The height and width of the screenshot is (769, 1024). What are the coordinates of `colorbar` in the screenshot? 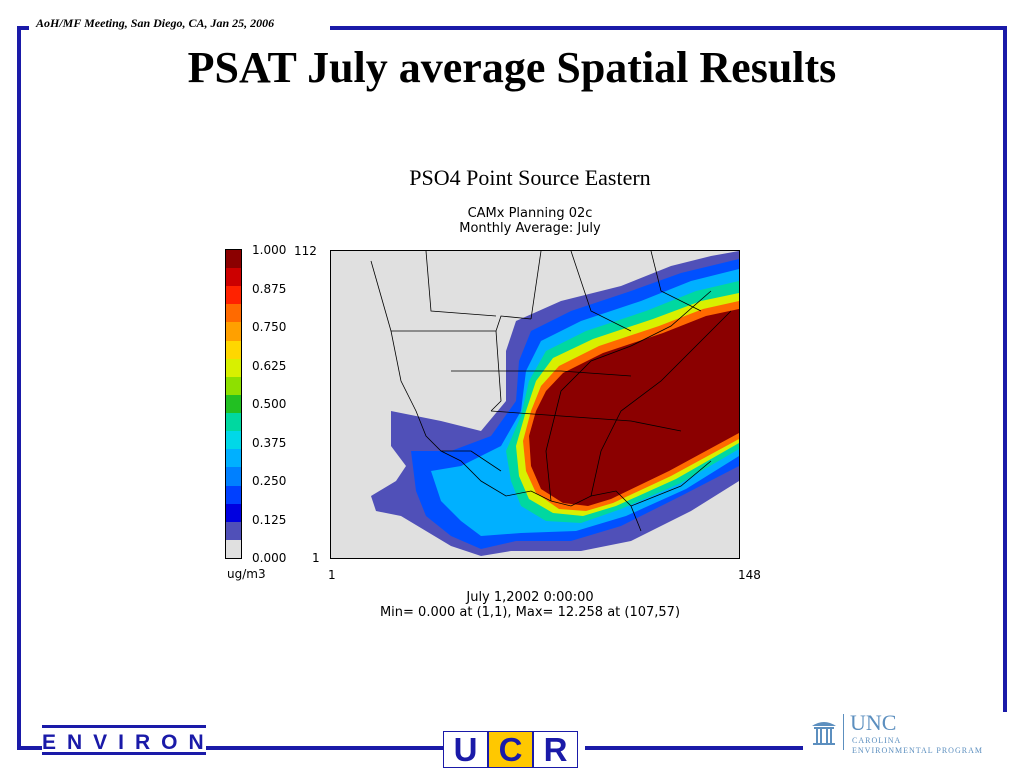 It's located at (233, 404).